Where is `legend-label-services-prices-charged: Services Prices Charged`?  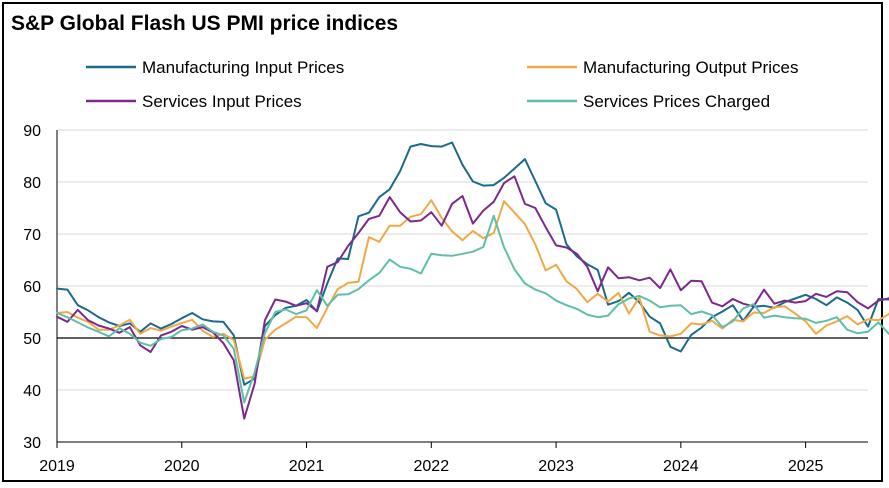 legend-label-services-prices-charged: Services Prices Charged is located at coordinates (676, 101).